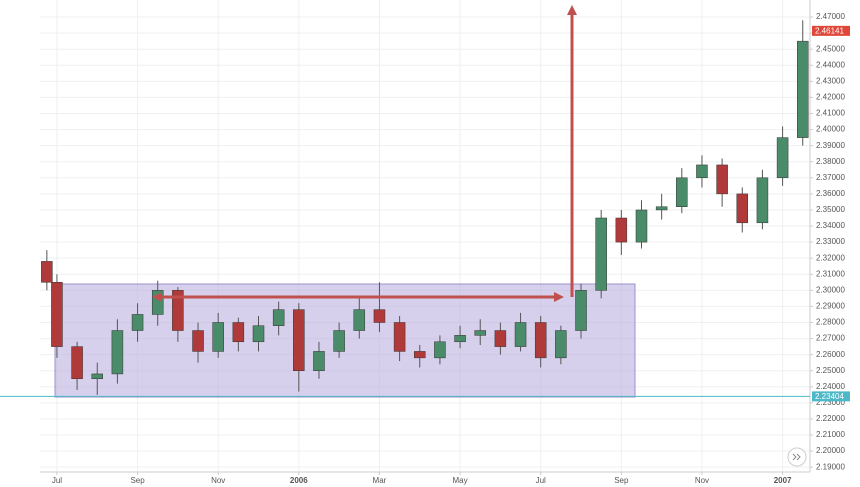 The width and height of the screenshot is (860, 487). Describe the element at coordinates (830, 322) in the screenshot. I see `y-tick-label: 2.28000` at that location.